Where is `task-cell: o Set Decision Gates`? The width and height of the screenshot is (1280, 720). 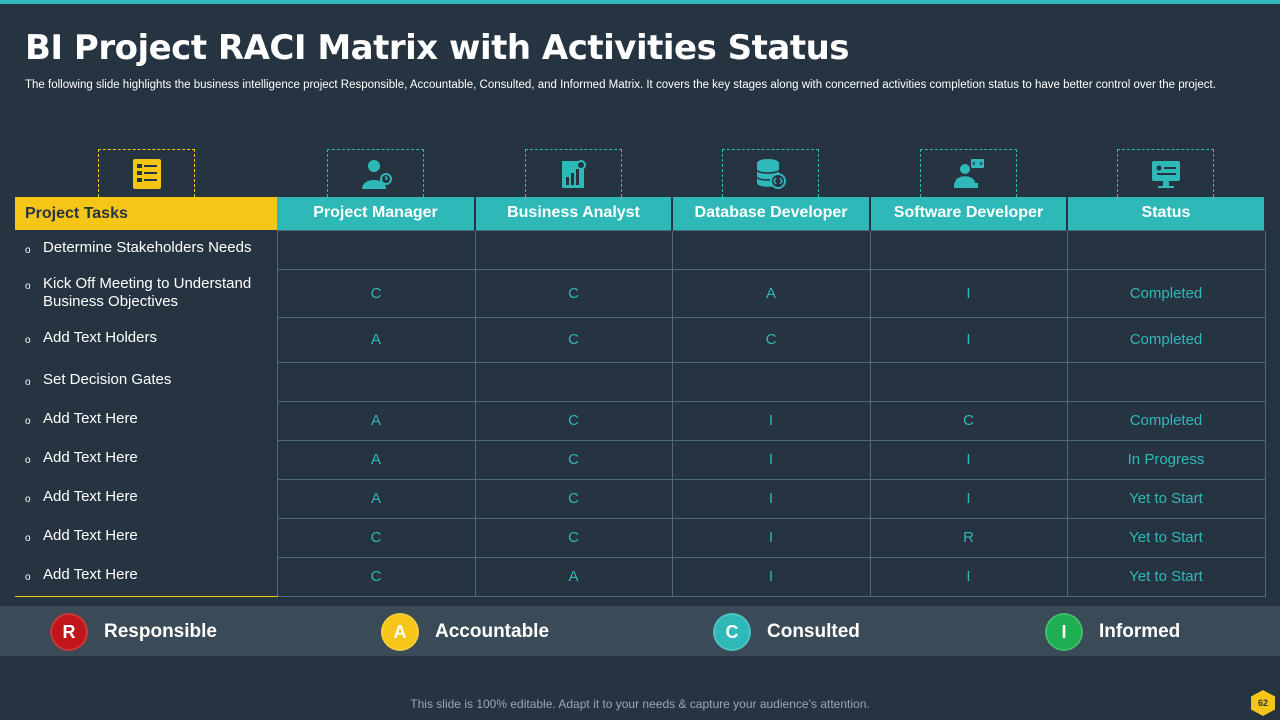
task-cell: o Set Decision Gates is located at coordinates (146, 381).